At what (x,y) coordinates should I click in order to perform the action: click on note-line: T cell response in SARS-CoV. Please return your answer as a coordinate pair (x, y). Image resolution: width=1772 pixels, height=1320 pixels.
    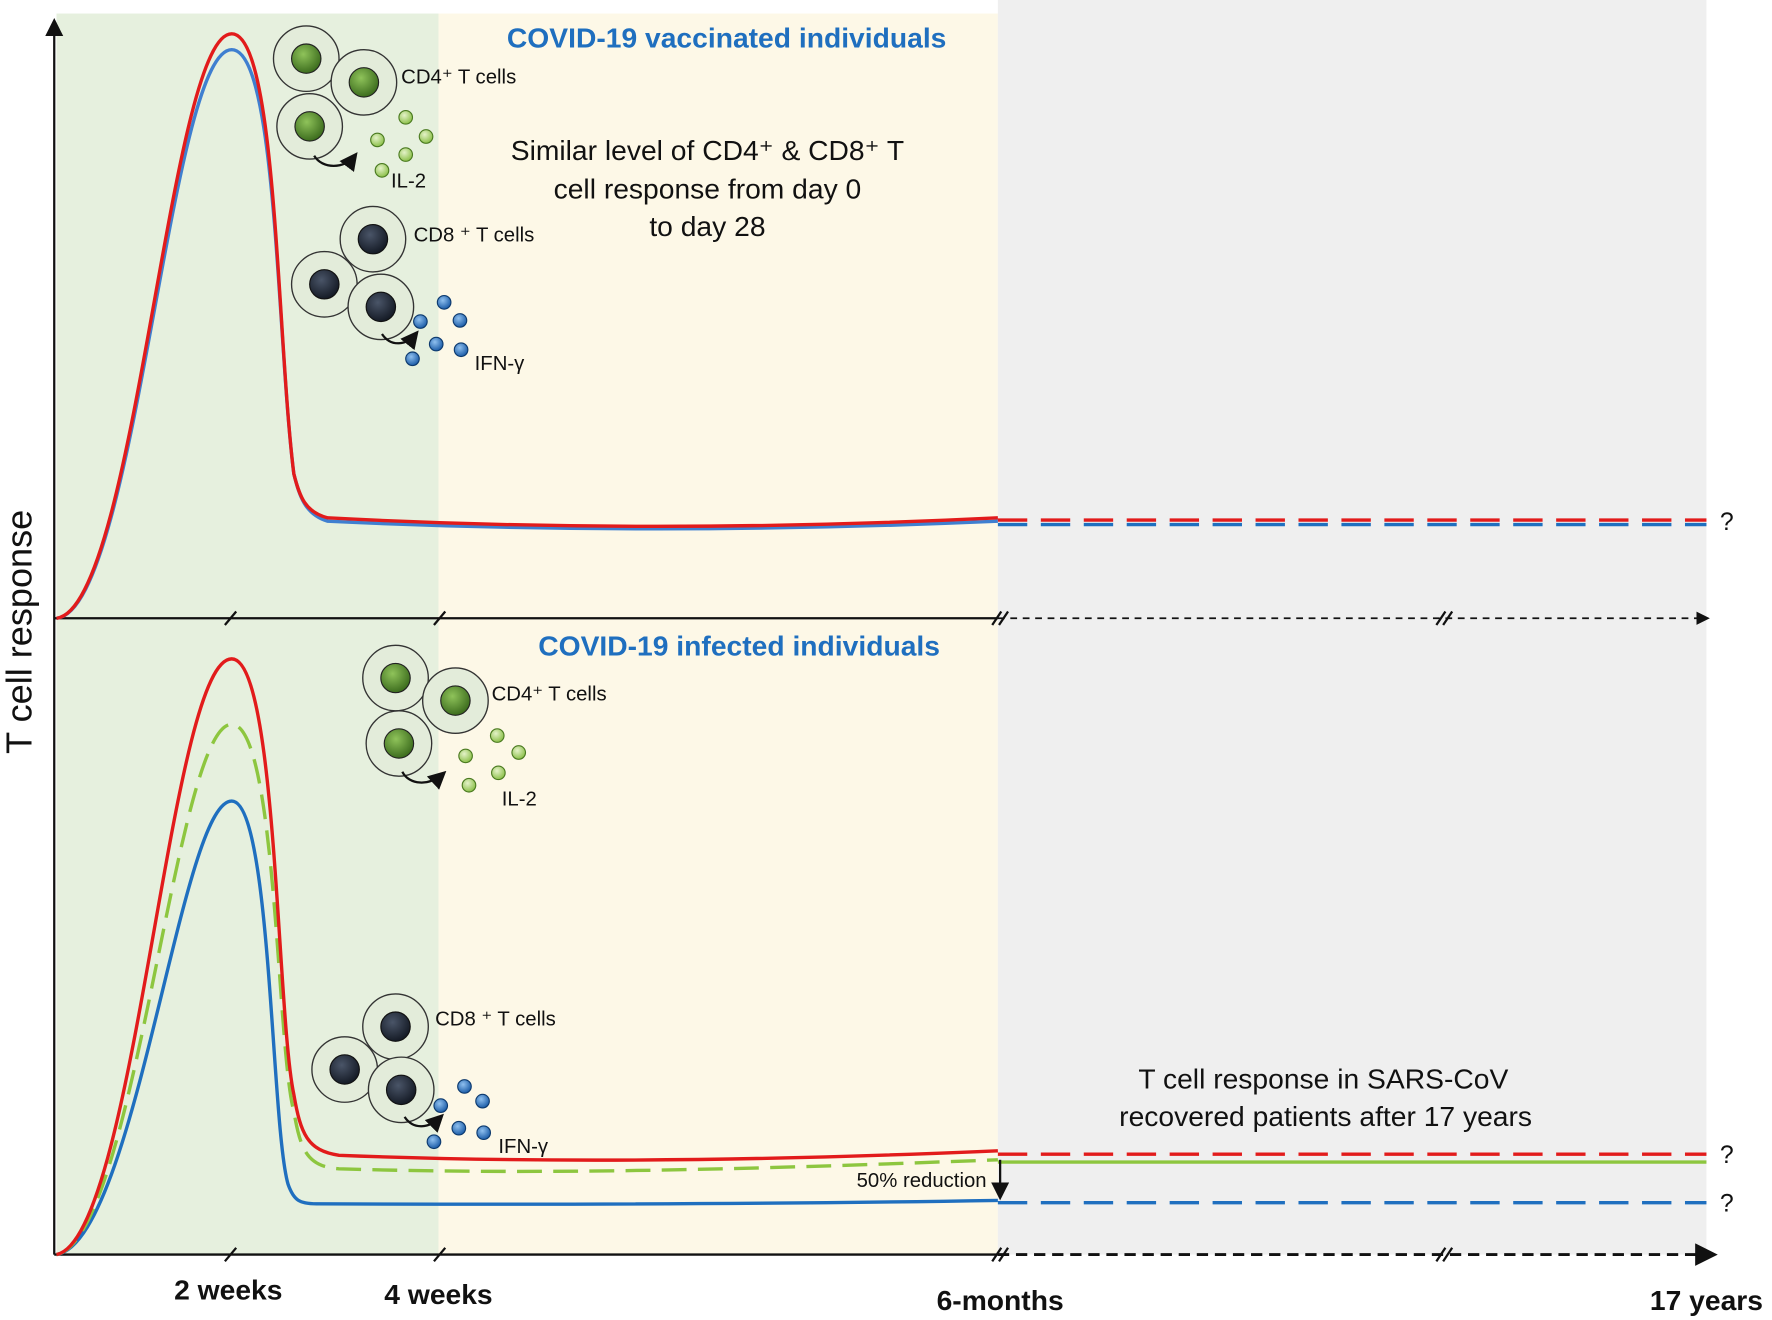
    Looking at the image, I should click on (1323, 1079).